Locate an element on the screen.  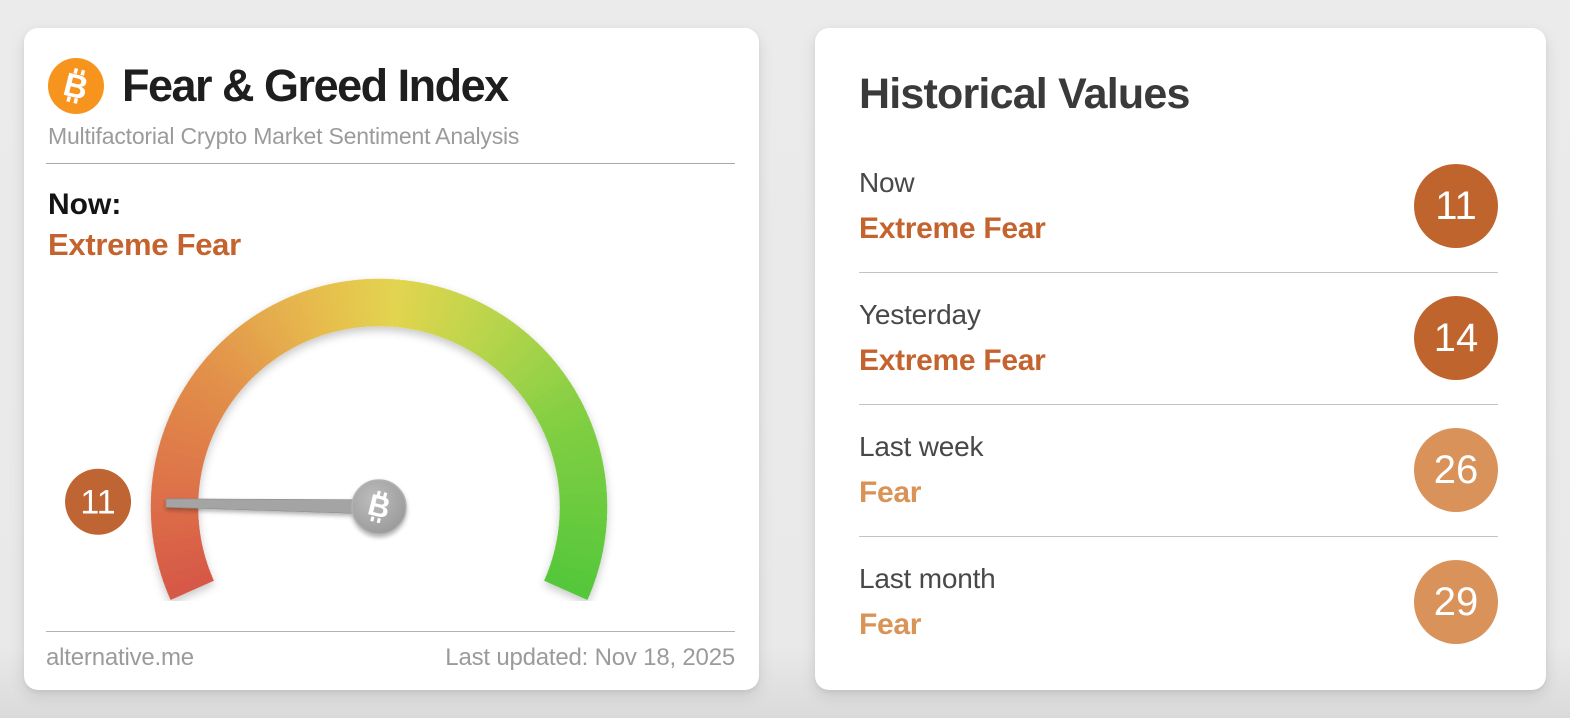
history-row-now: Now Extreme Fear 11 is located at coordinates (1178, 207).